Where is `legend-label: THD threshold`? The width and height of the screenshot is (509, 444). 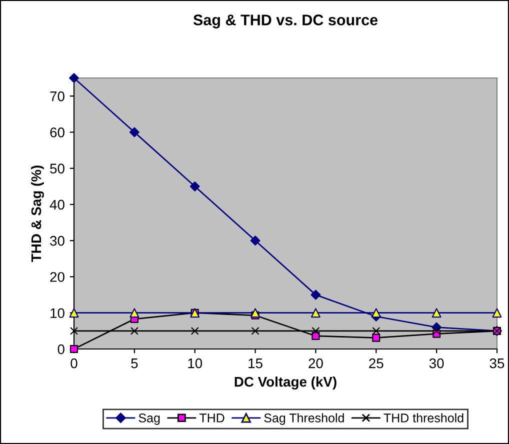 legend-label: THD threshold is located at coordinates (424, 417).